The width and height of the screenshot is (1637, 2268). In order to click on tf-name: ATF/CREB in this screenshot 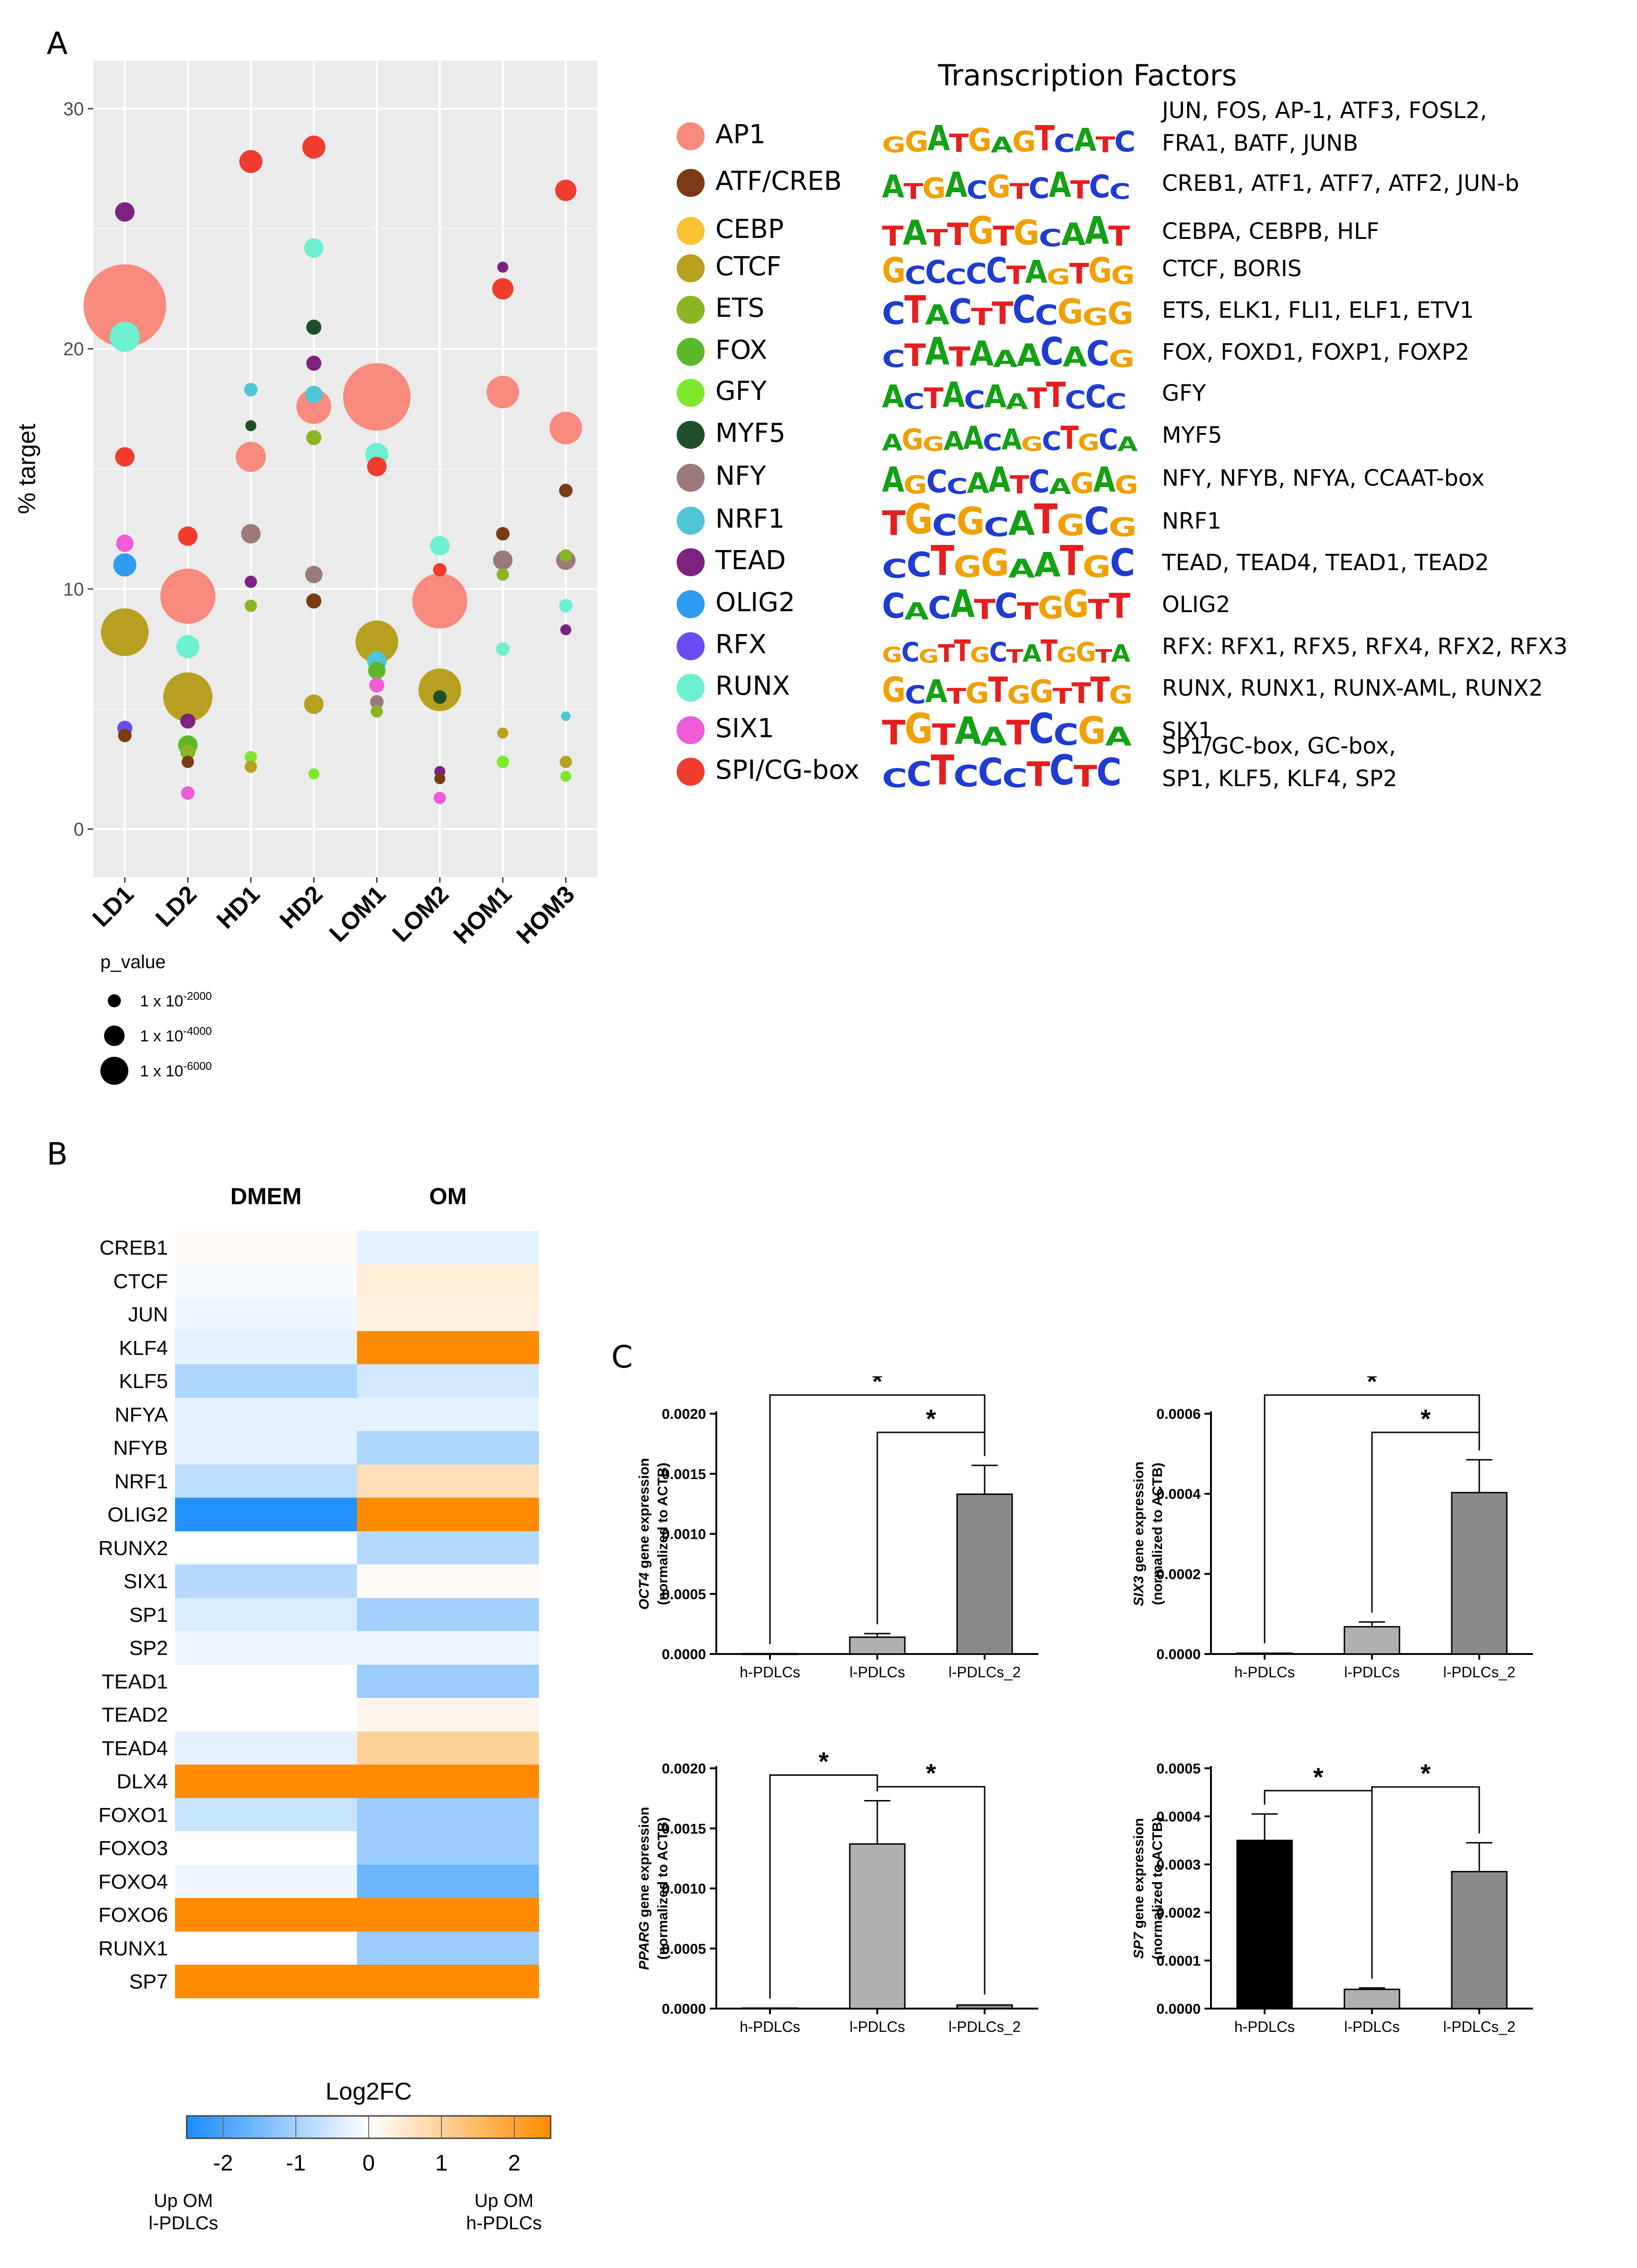, I will do `click(778, 181)`.